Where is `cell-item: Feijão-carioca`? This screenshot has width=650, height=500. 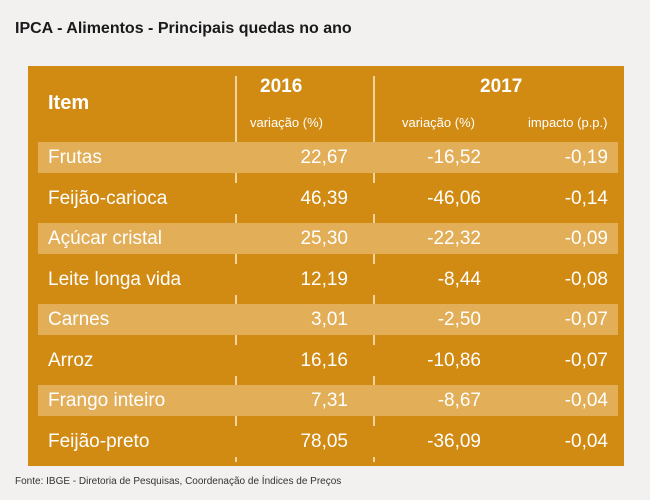 cell-item: Feijão-carioca is located at coordinates (108, 198).